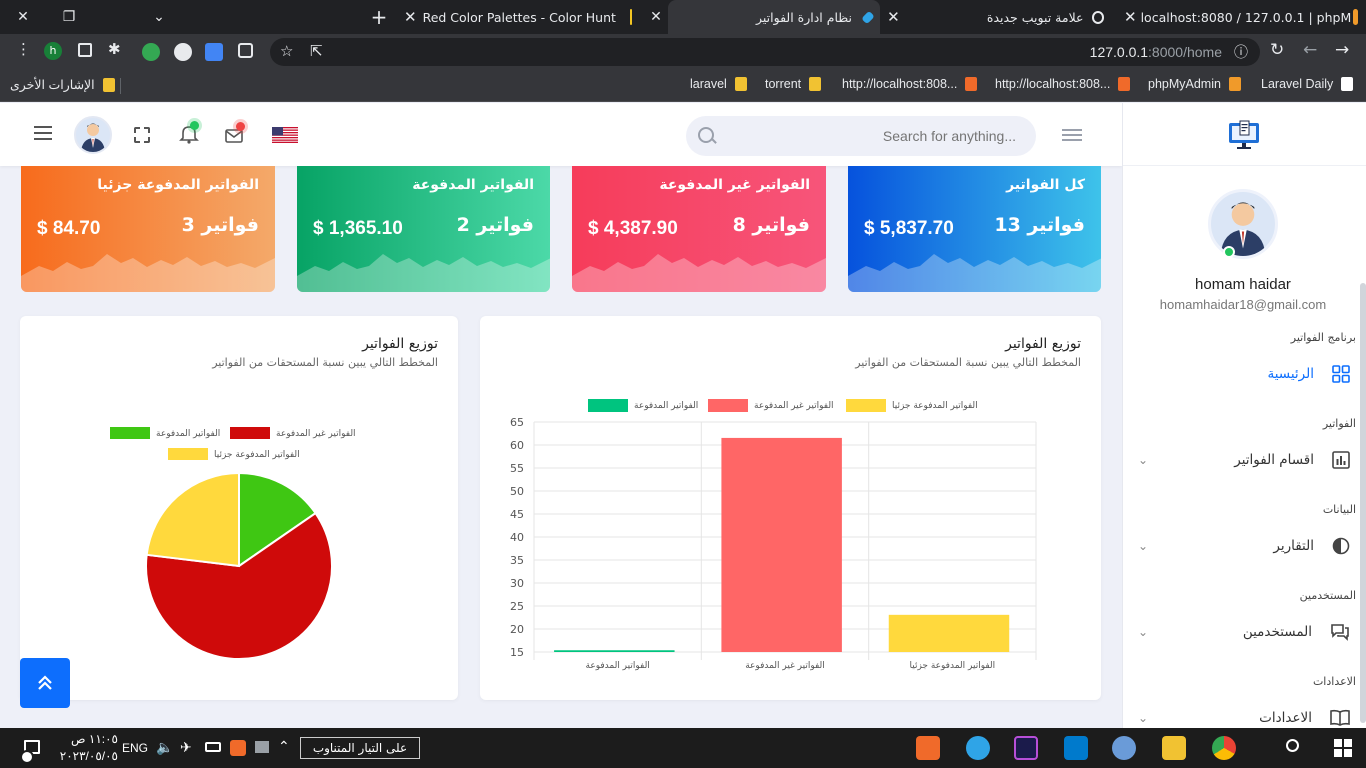  What do you see at coordinates (1347, 84) in the screenshot?
I see `page-icon` at bounding box center [1347, 84].